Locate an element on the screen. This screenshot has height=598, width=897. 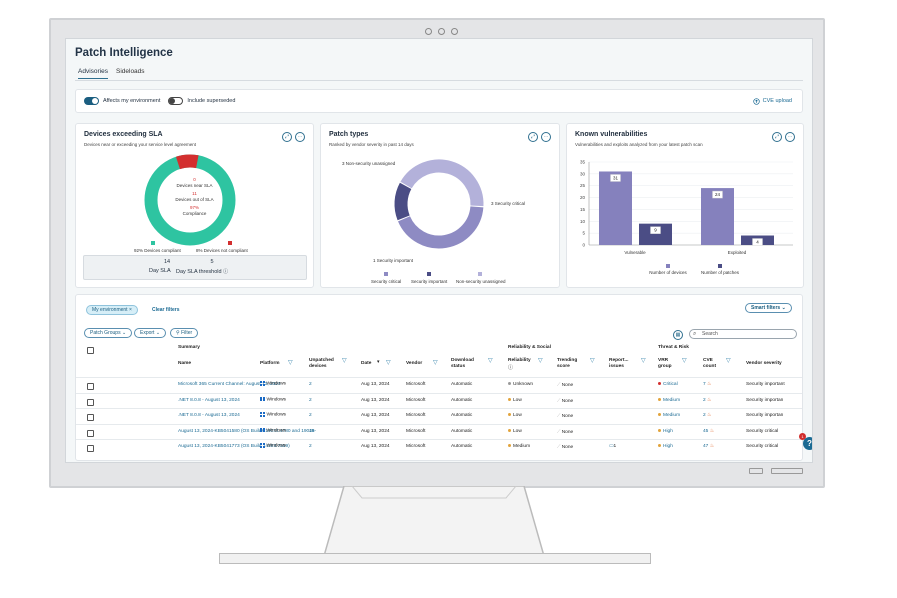
col-vendor: Vendor is located at coordinates (414, 363).